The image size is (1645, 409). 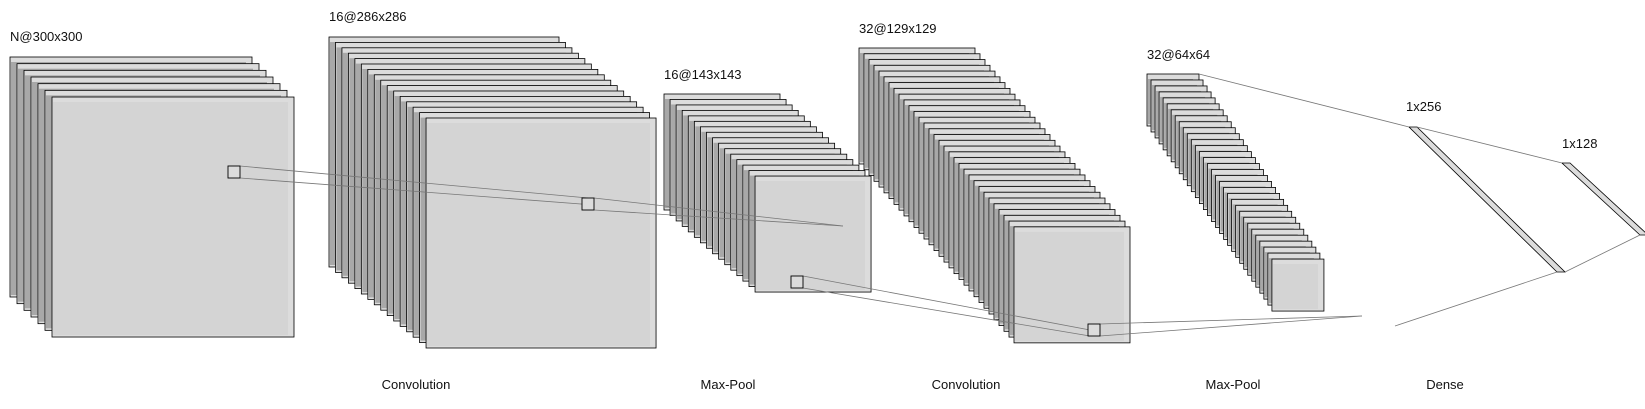 I want to click on layer-label-conv1: 16@286x286, so click(x=368, y=16).